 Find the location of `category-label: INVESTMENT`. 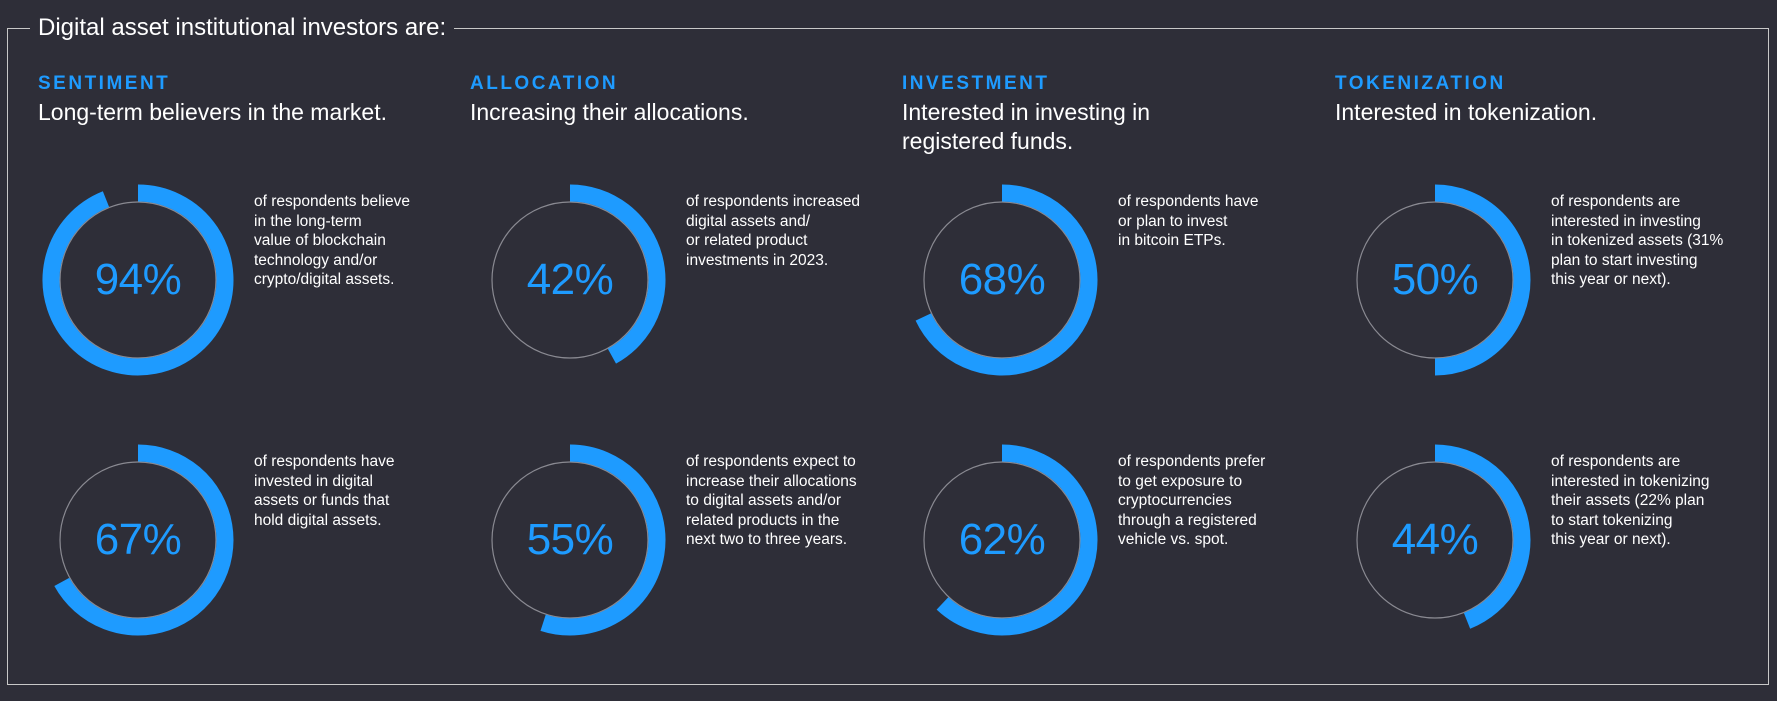

category-label: INVESTMENT is located at coordinates (976, 83).